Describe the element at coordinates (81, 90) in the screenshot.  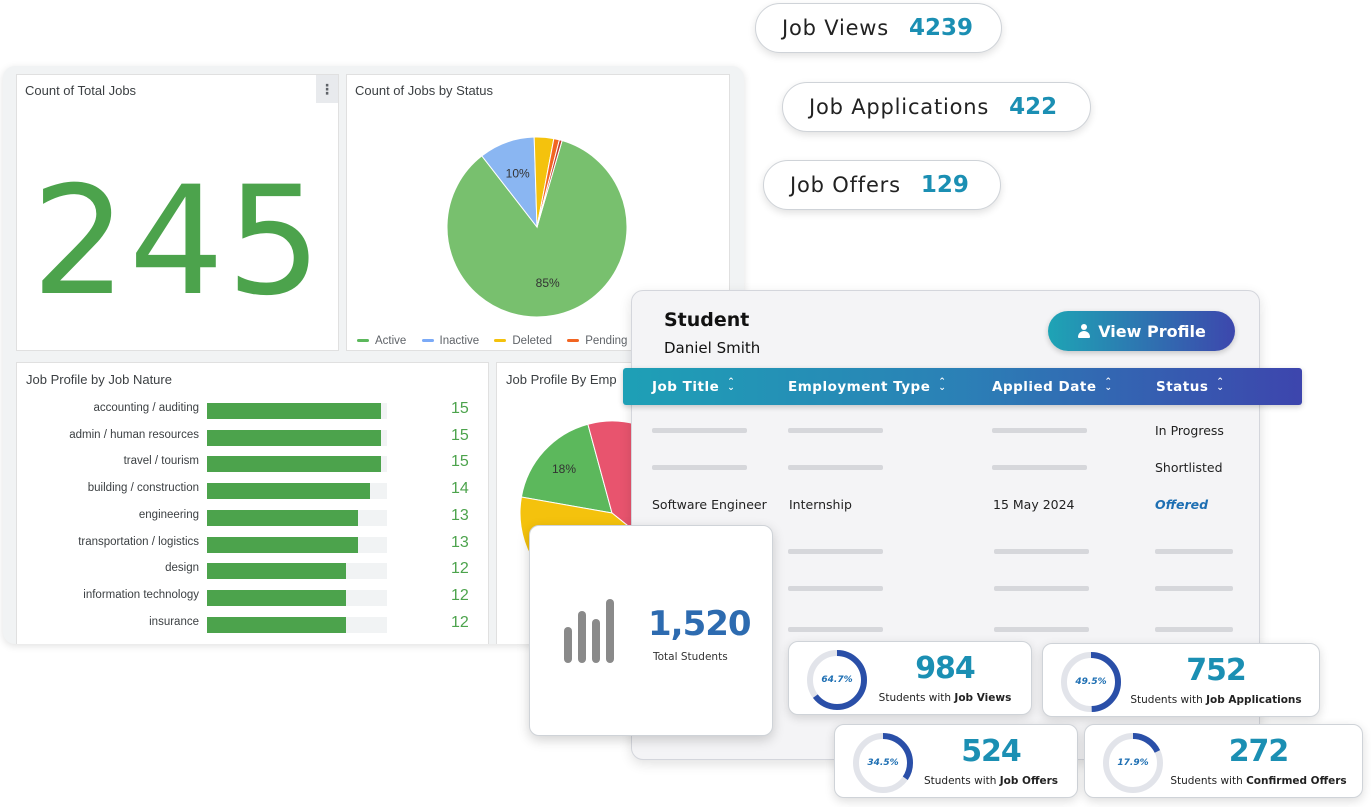
I see `total-jobs-title: Count of Total Jobs` at that location.